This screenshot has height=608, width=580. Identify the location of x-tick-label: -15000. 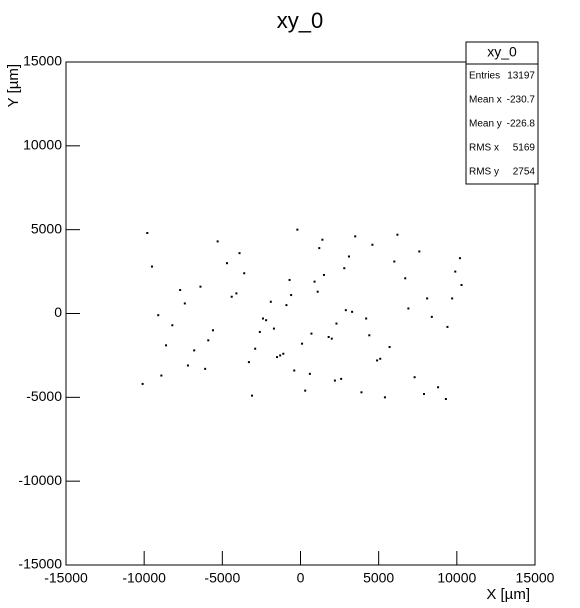
(66, 578).